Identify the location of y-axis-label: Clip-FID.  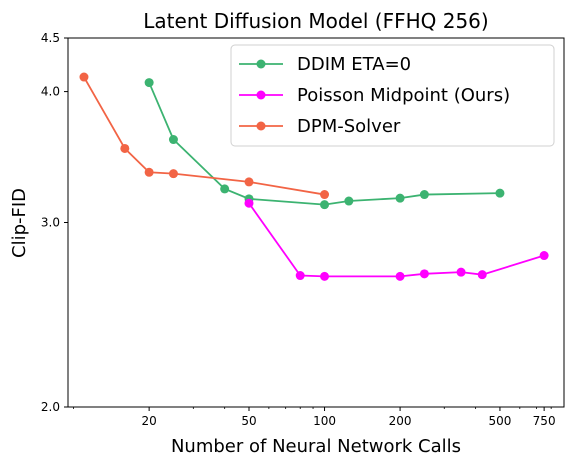
(19, 223).